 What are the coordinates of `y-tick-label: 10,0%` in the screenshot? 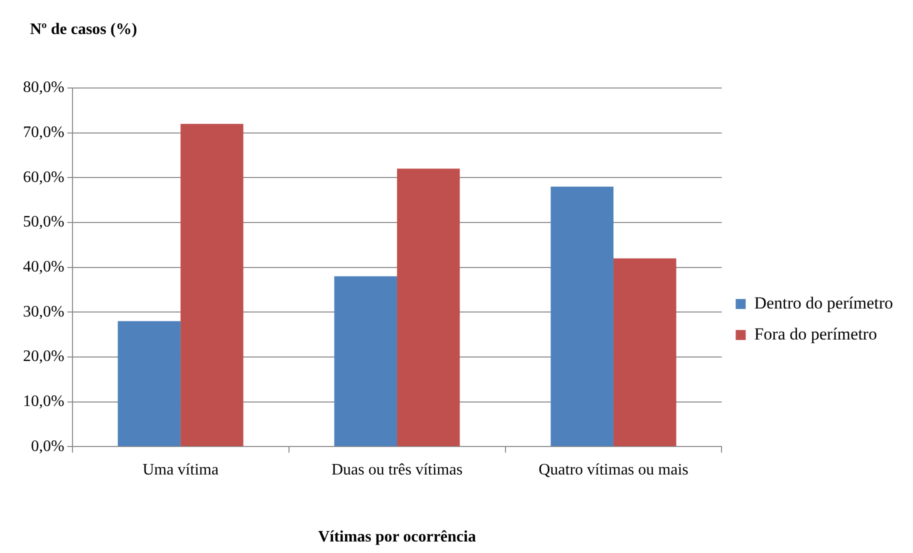 It's located at (43, 401).